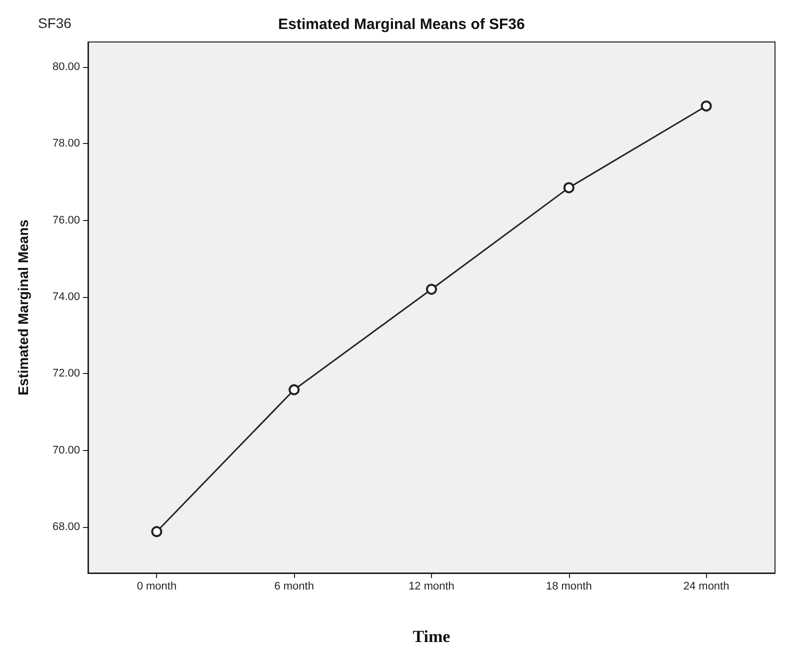 The image size is (803, 667). What do you see at coordinates (66, 66) in the screenshot?
I see `y-tick-label: 80.00` at bounding box center [66, 66].